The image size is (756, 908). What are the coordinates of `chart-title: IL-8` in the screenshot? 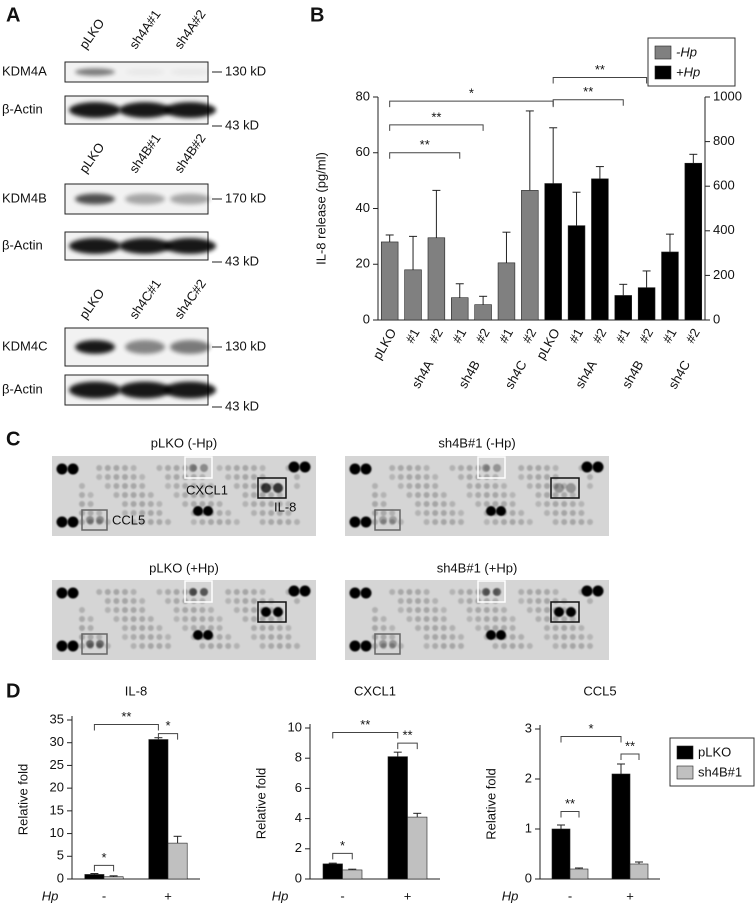 It's located at (136, 690).